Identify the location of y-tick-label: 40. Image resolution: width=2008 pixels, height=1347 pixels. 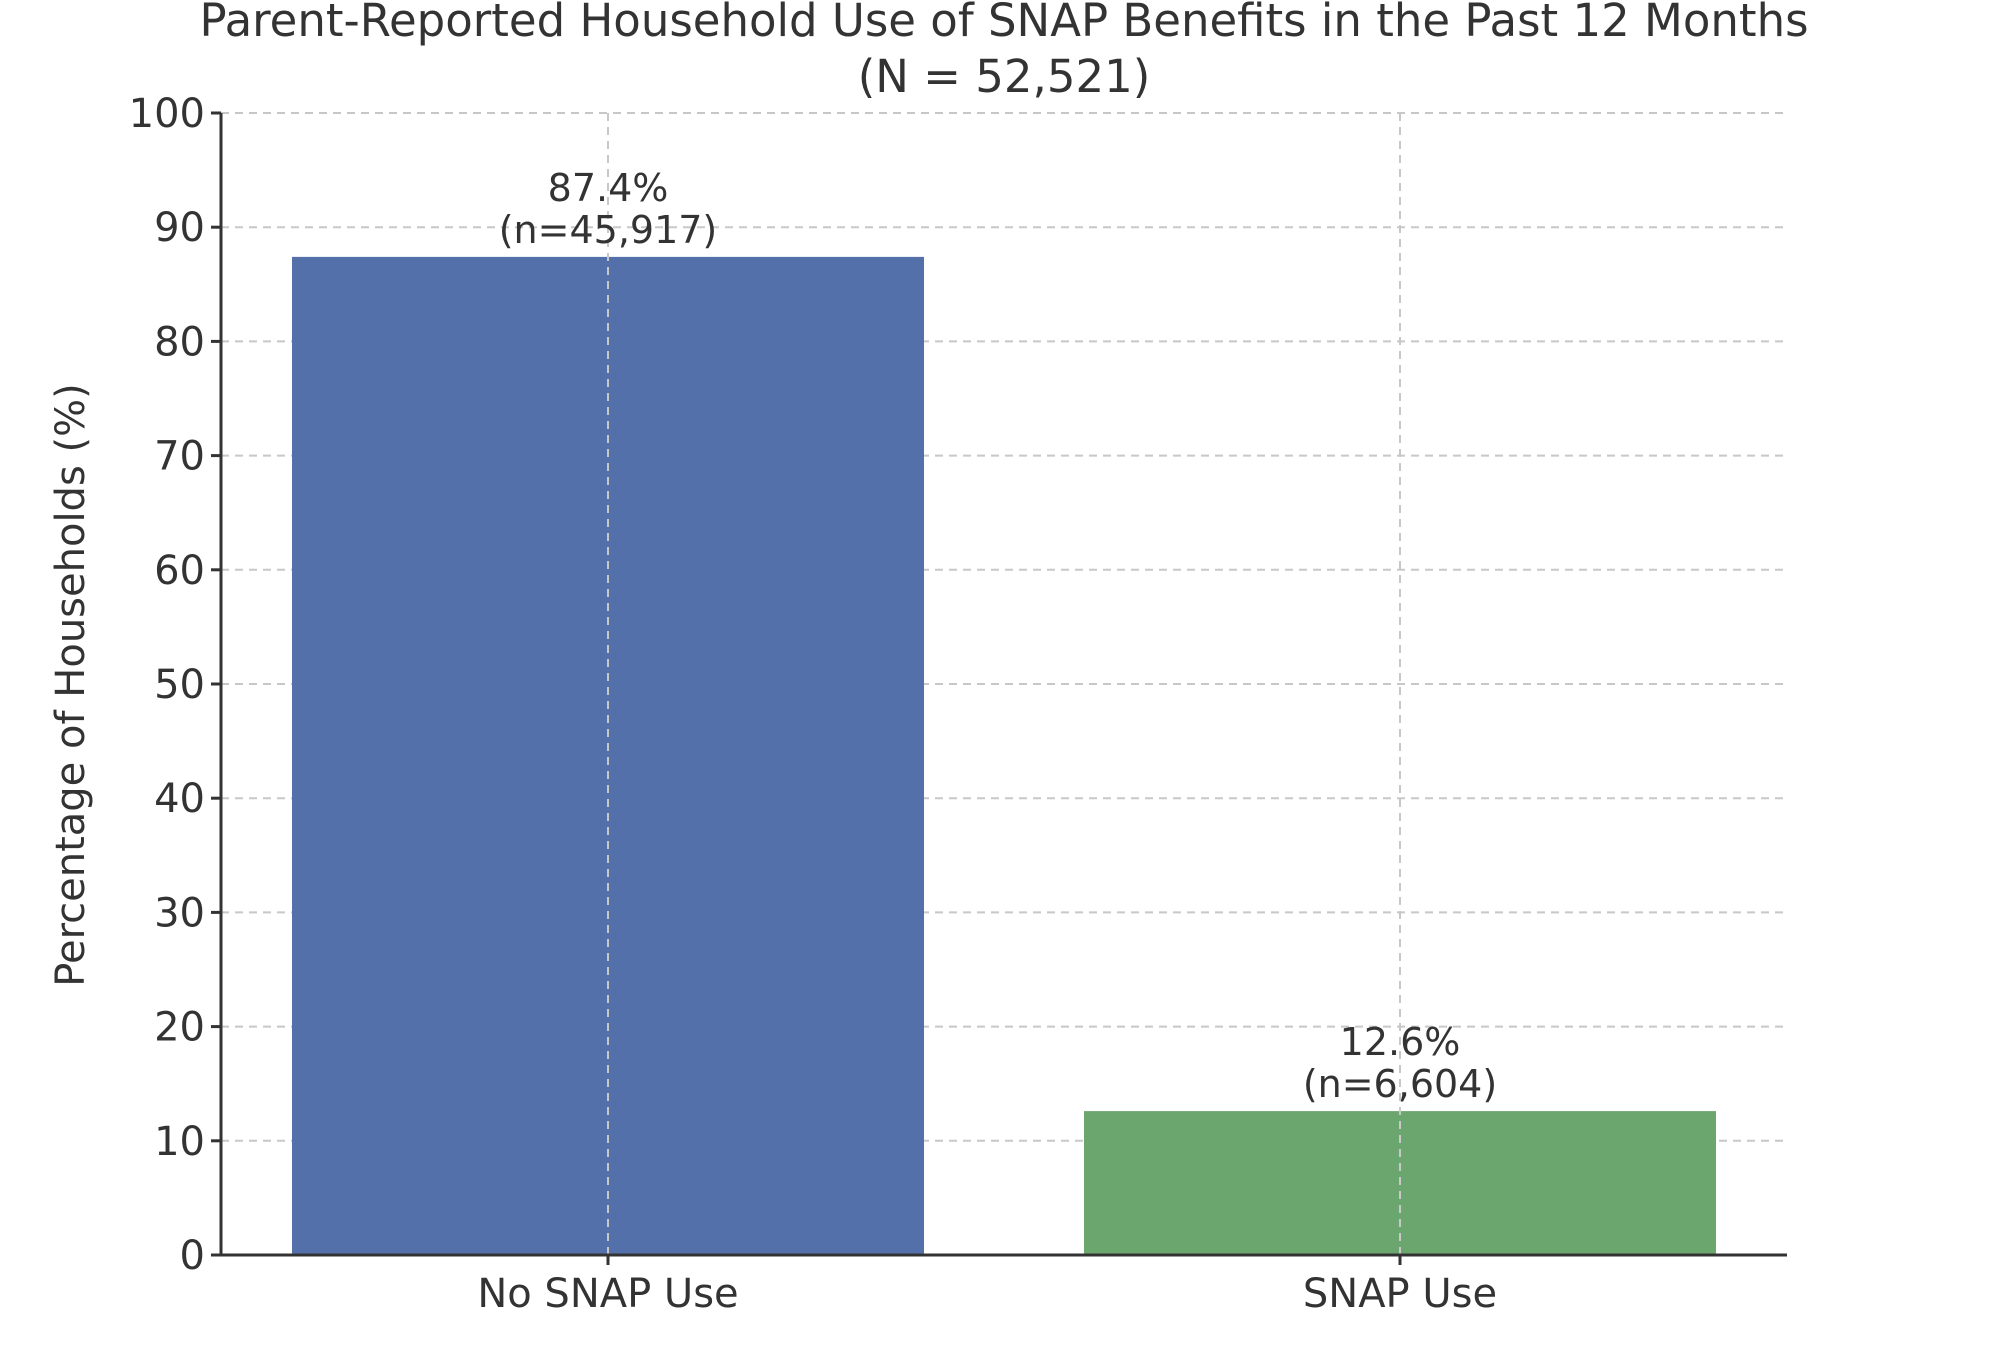
(179, 799).